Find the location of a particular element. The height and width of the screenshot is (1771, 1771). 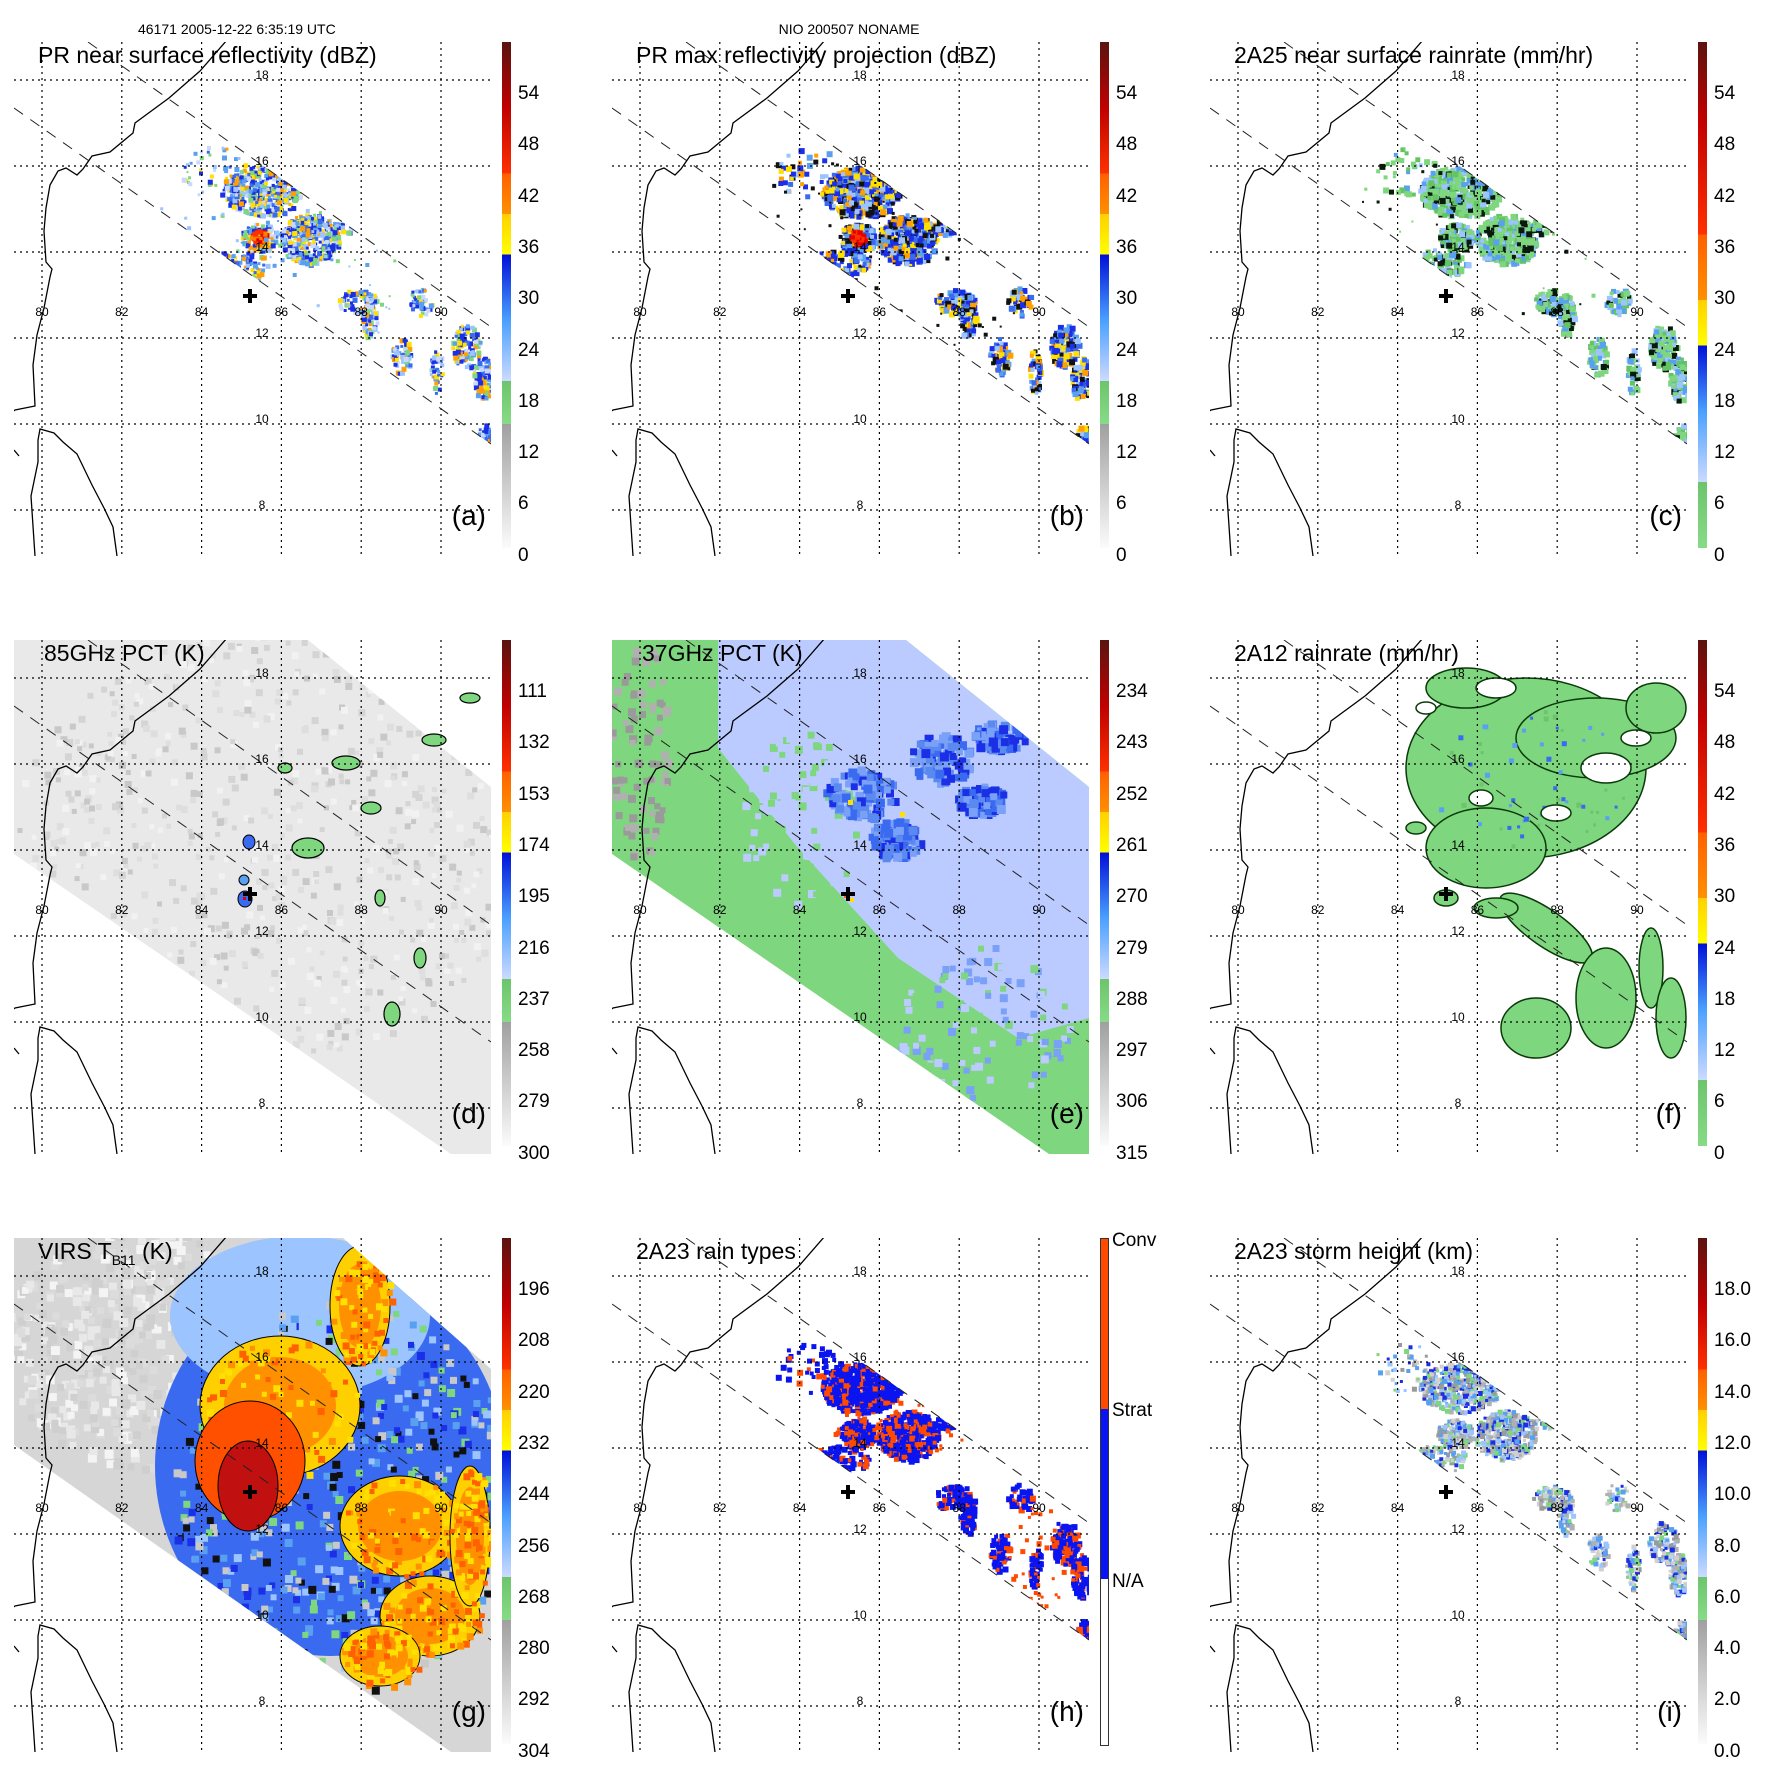

colorbar-tick-label: 195 is located at coordinates (534, 897).